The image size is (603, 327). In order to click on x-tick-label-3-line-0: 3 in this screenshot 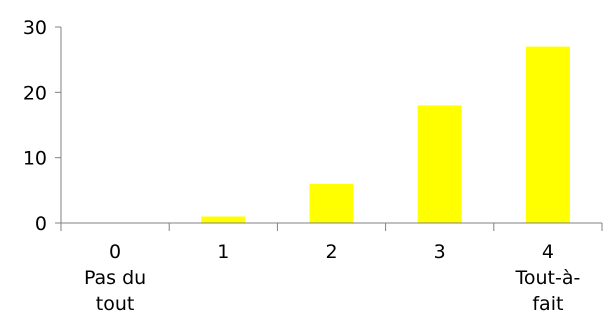, I will do `click(440, 252)`.